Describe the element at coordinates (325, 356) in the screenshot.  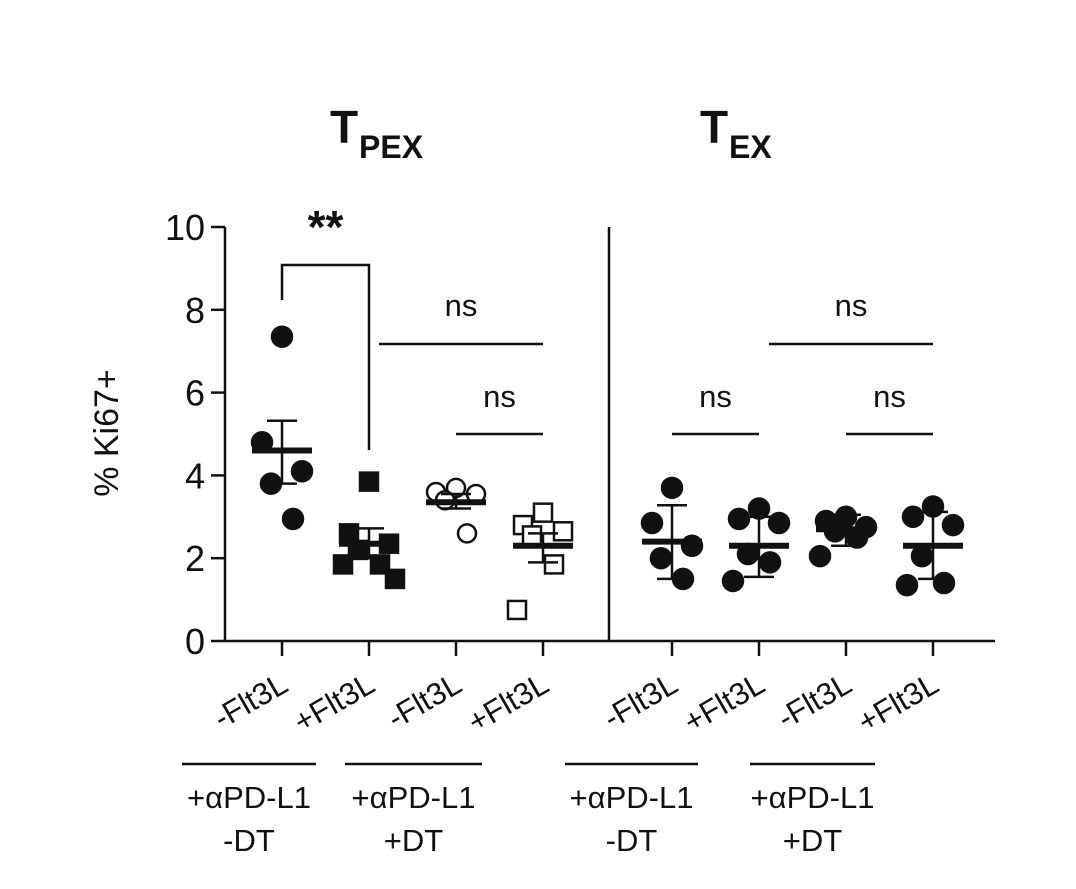
I see `significance-bracket` at that location.